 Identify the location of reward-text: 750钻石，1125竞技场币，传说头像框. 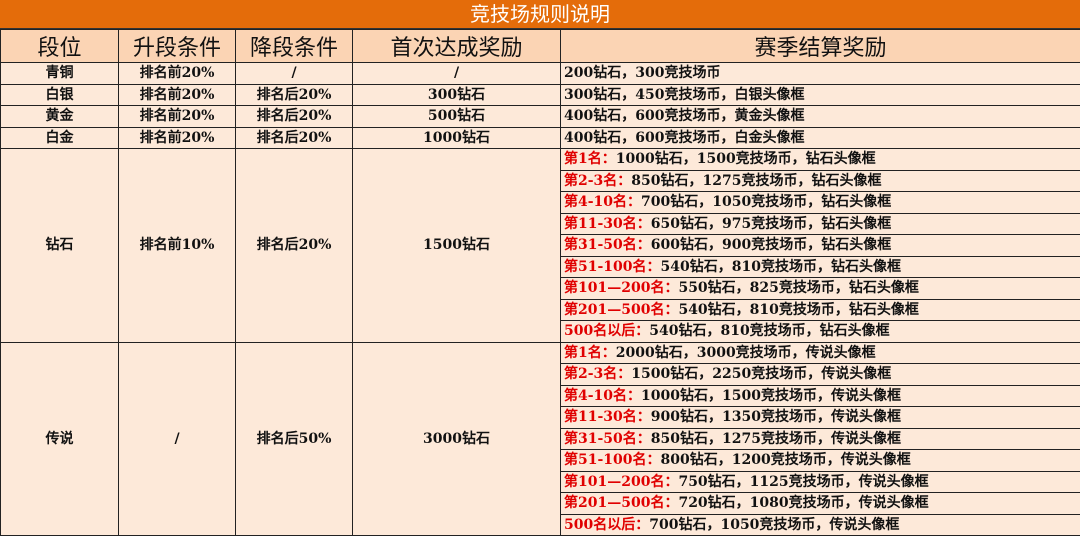
(803, 482).